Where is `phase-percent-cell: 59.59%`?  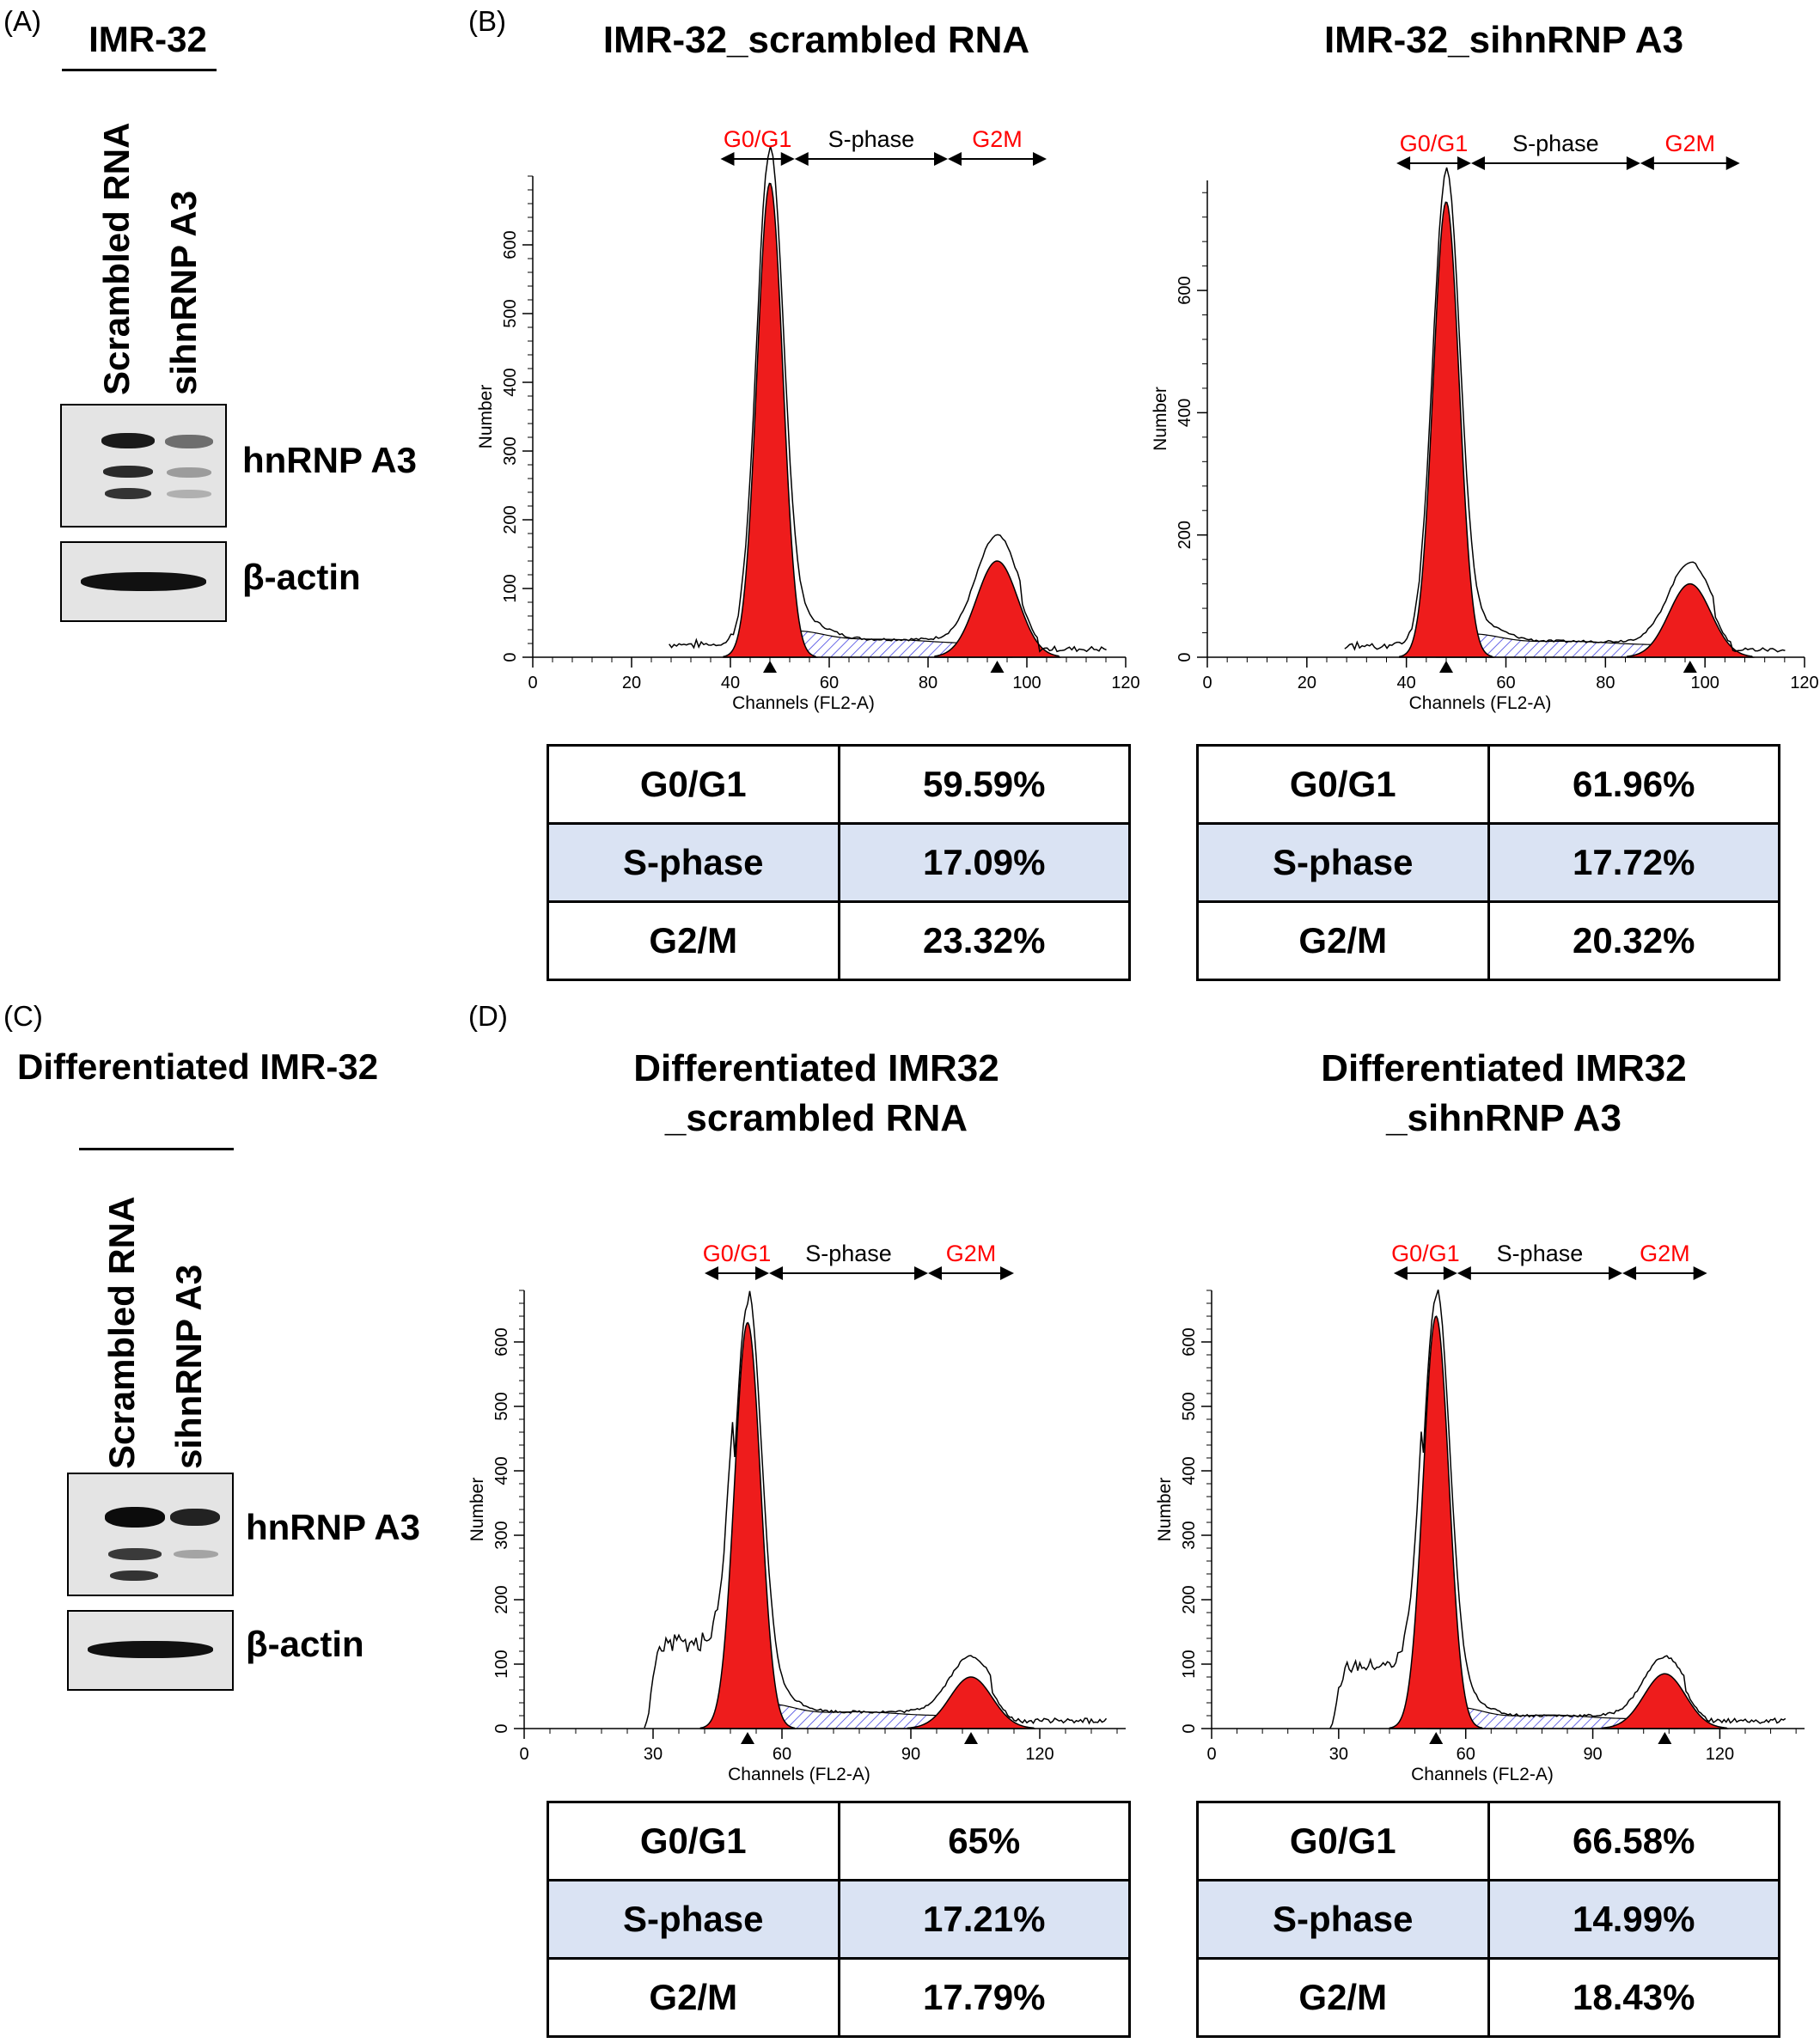
phase-percent-cell: 59.59% is located at coordinates (984, 784).